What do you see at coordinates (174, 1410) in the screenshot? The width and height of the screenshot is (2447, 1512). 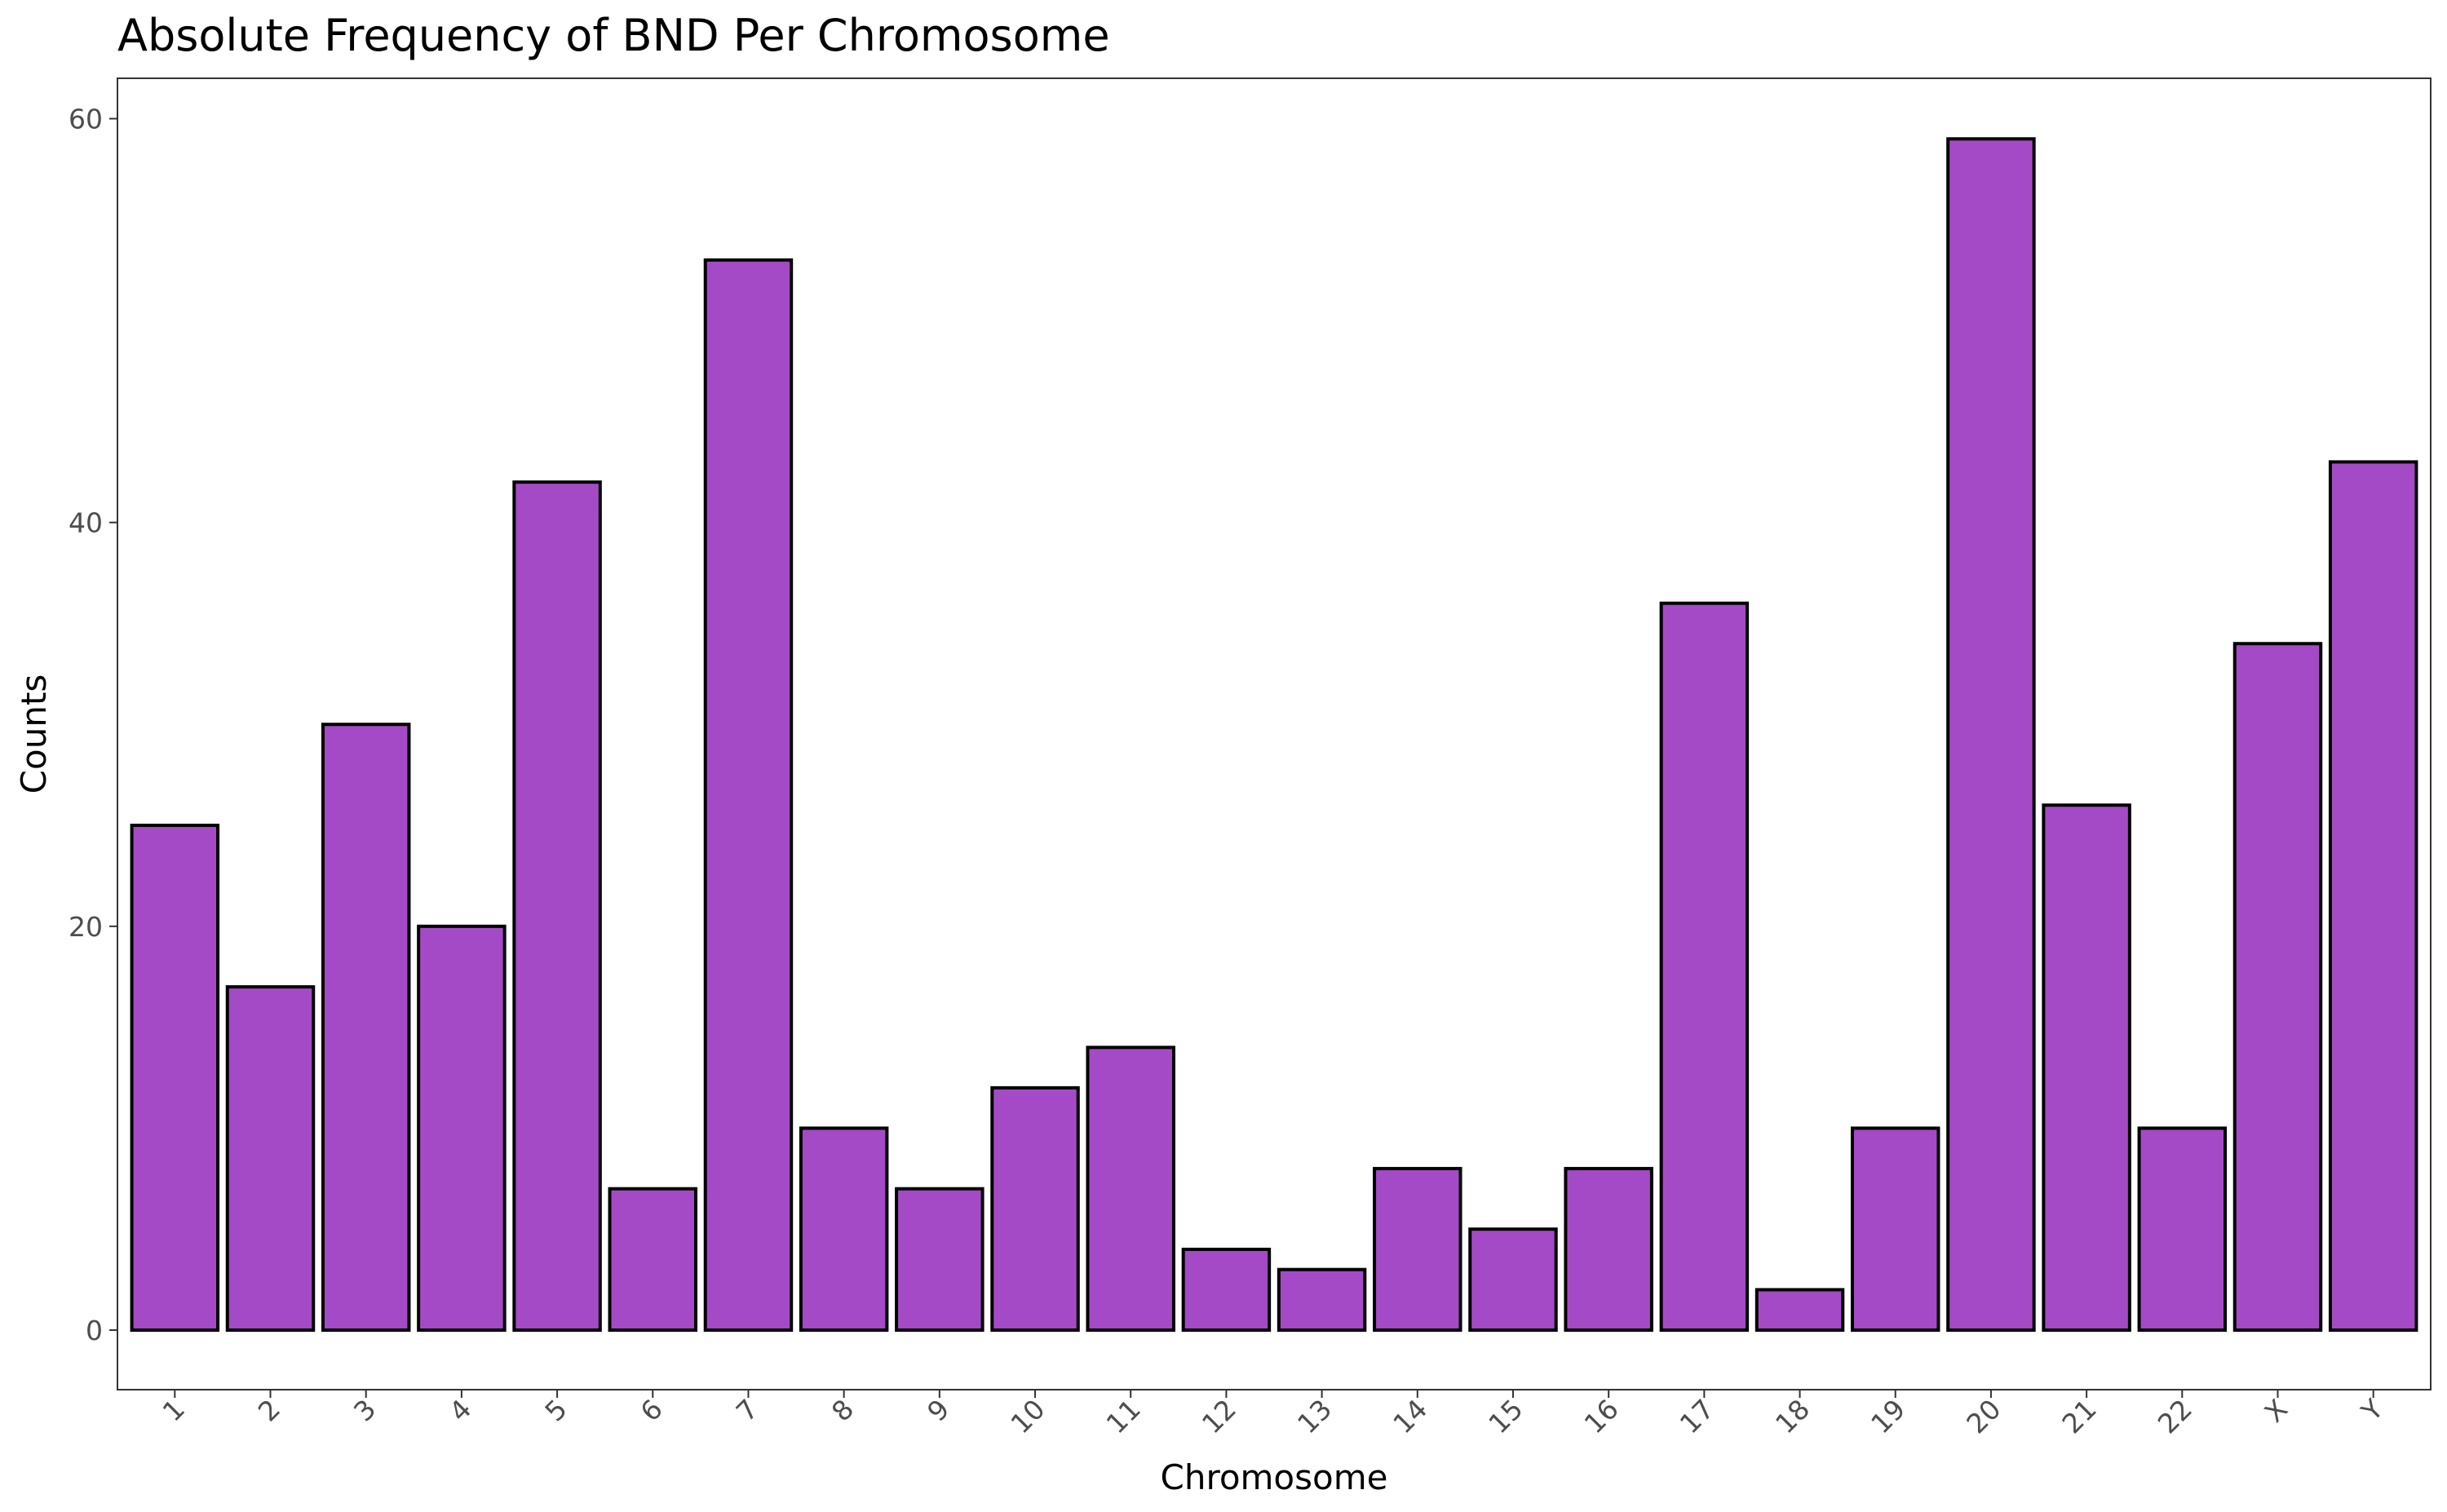 I see `x-tick-label: 1` at bounding box center [174, 1410].